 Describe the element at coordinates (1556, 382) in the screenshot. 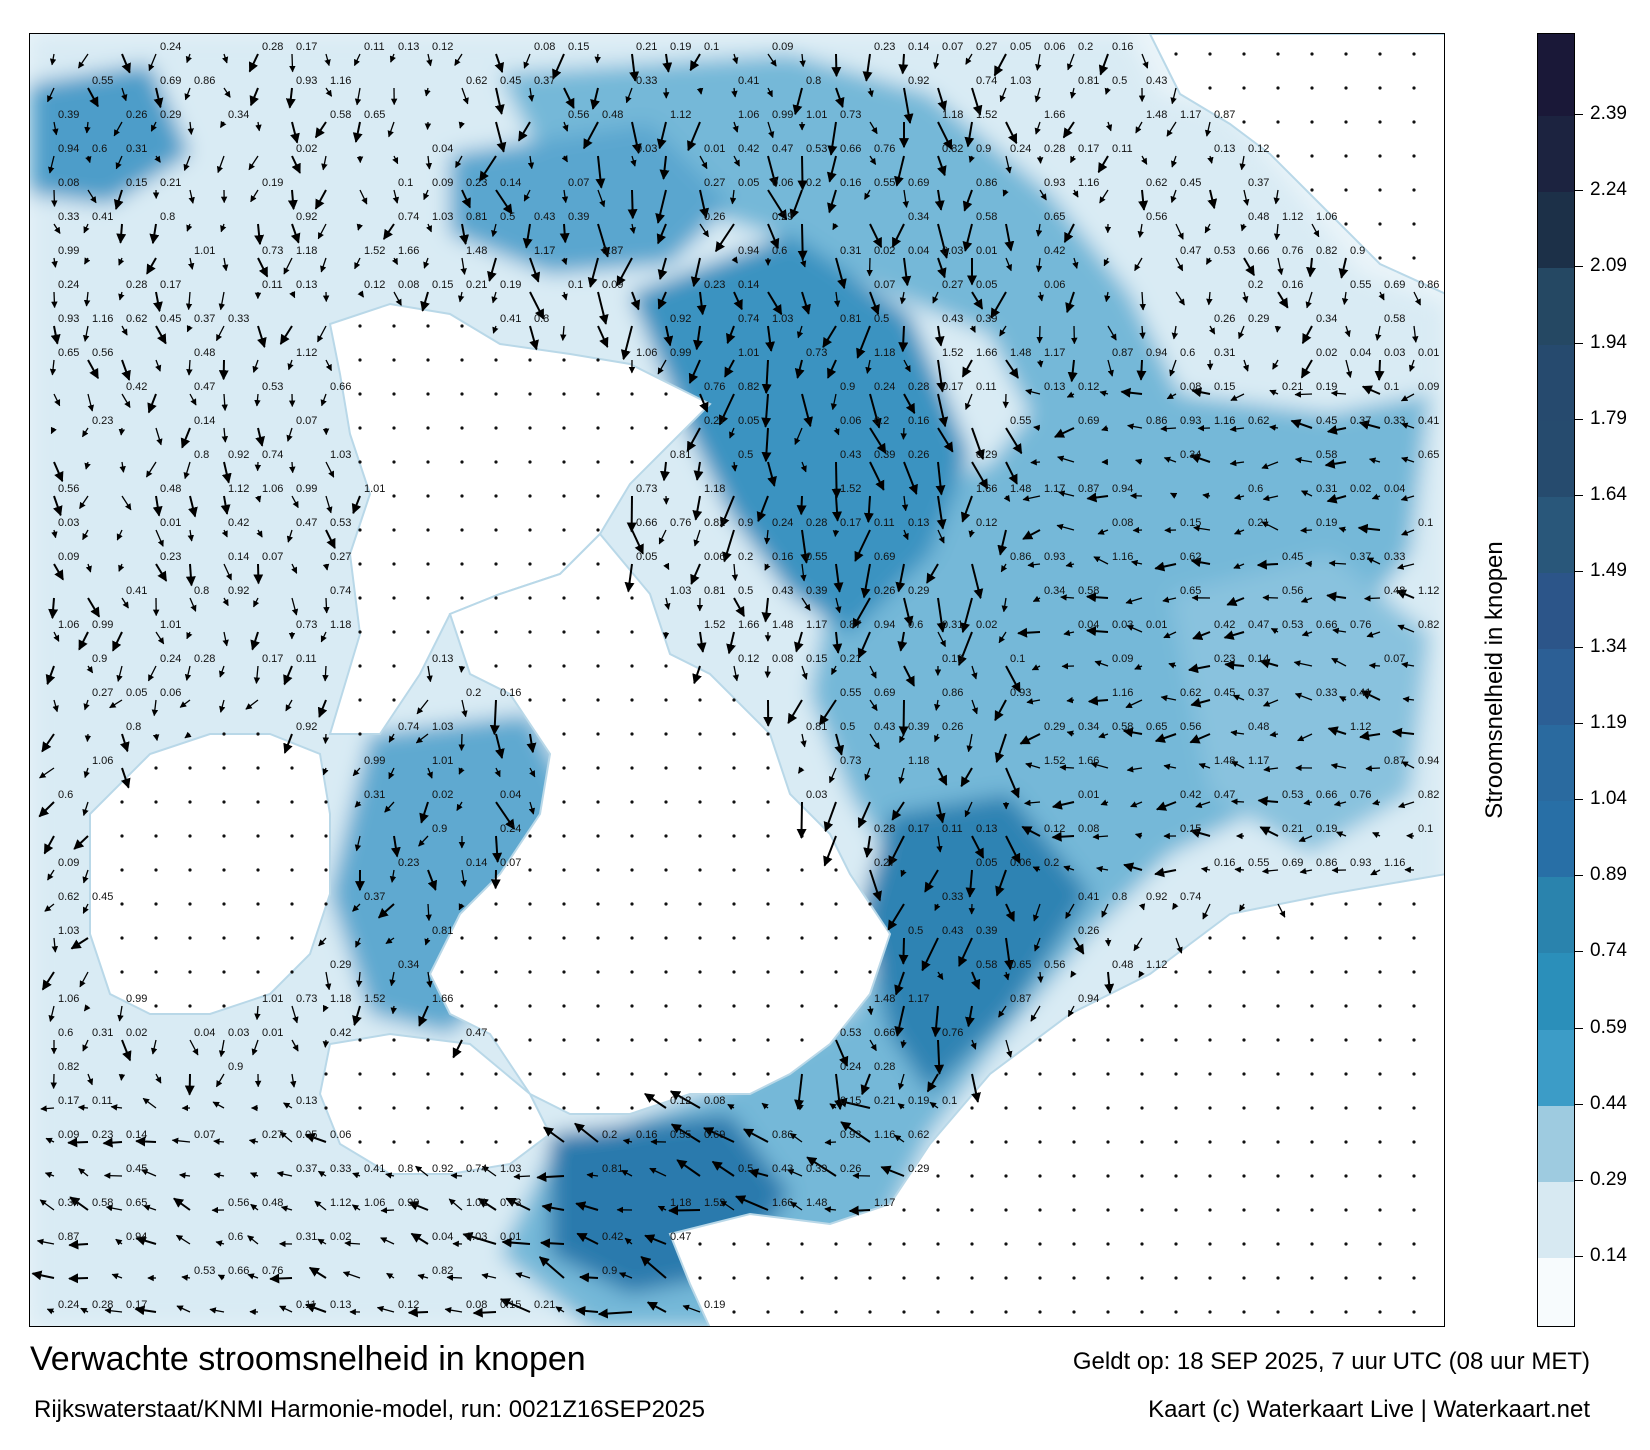

I see `colorbar-band` at that location.